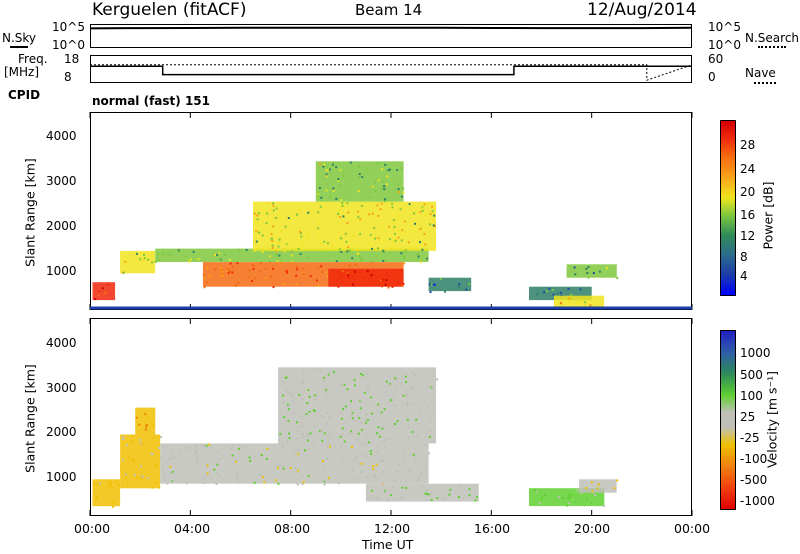 This screenshot has height=554, width=800. I want to click on velocity-cbar-tick-25: 25, so click(748, 417).